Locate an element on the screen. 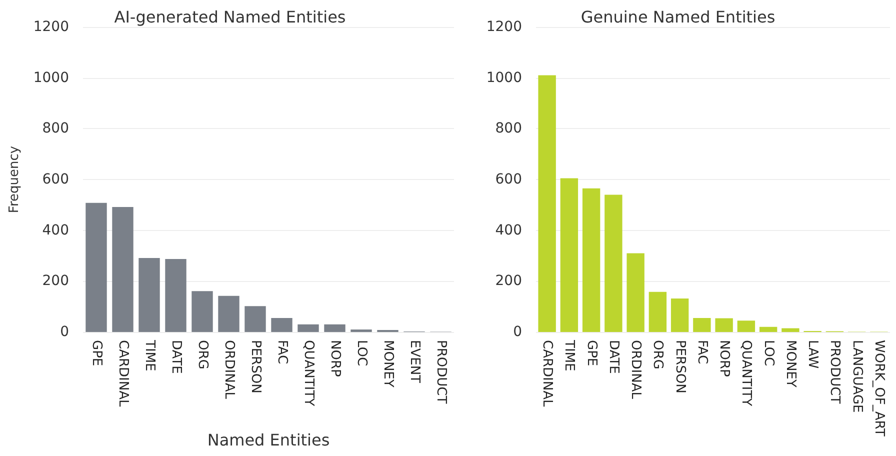 The width and height of the screenshot is (896, 456). x-tick-label: LAW is located at coordinates (812, 354).